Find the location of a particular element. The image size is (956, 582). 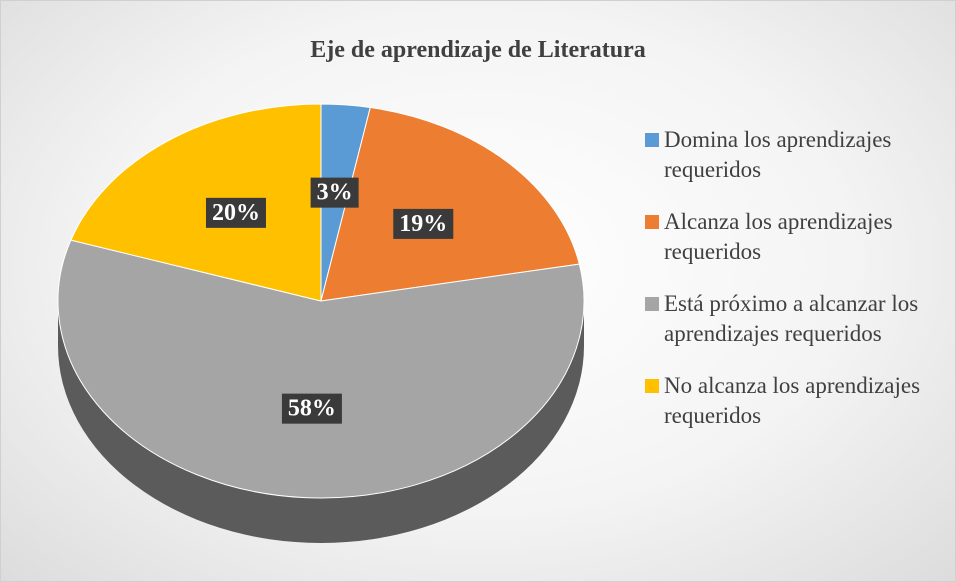

data-label: 58% is located at coordinates (312, 409).